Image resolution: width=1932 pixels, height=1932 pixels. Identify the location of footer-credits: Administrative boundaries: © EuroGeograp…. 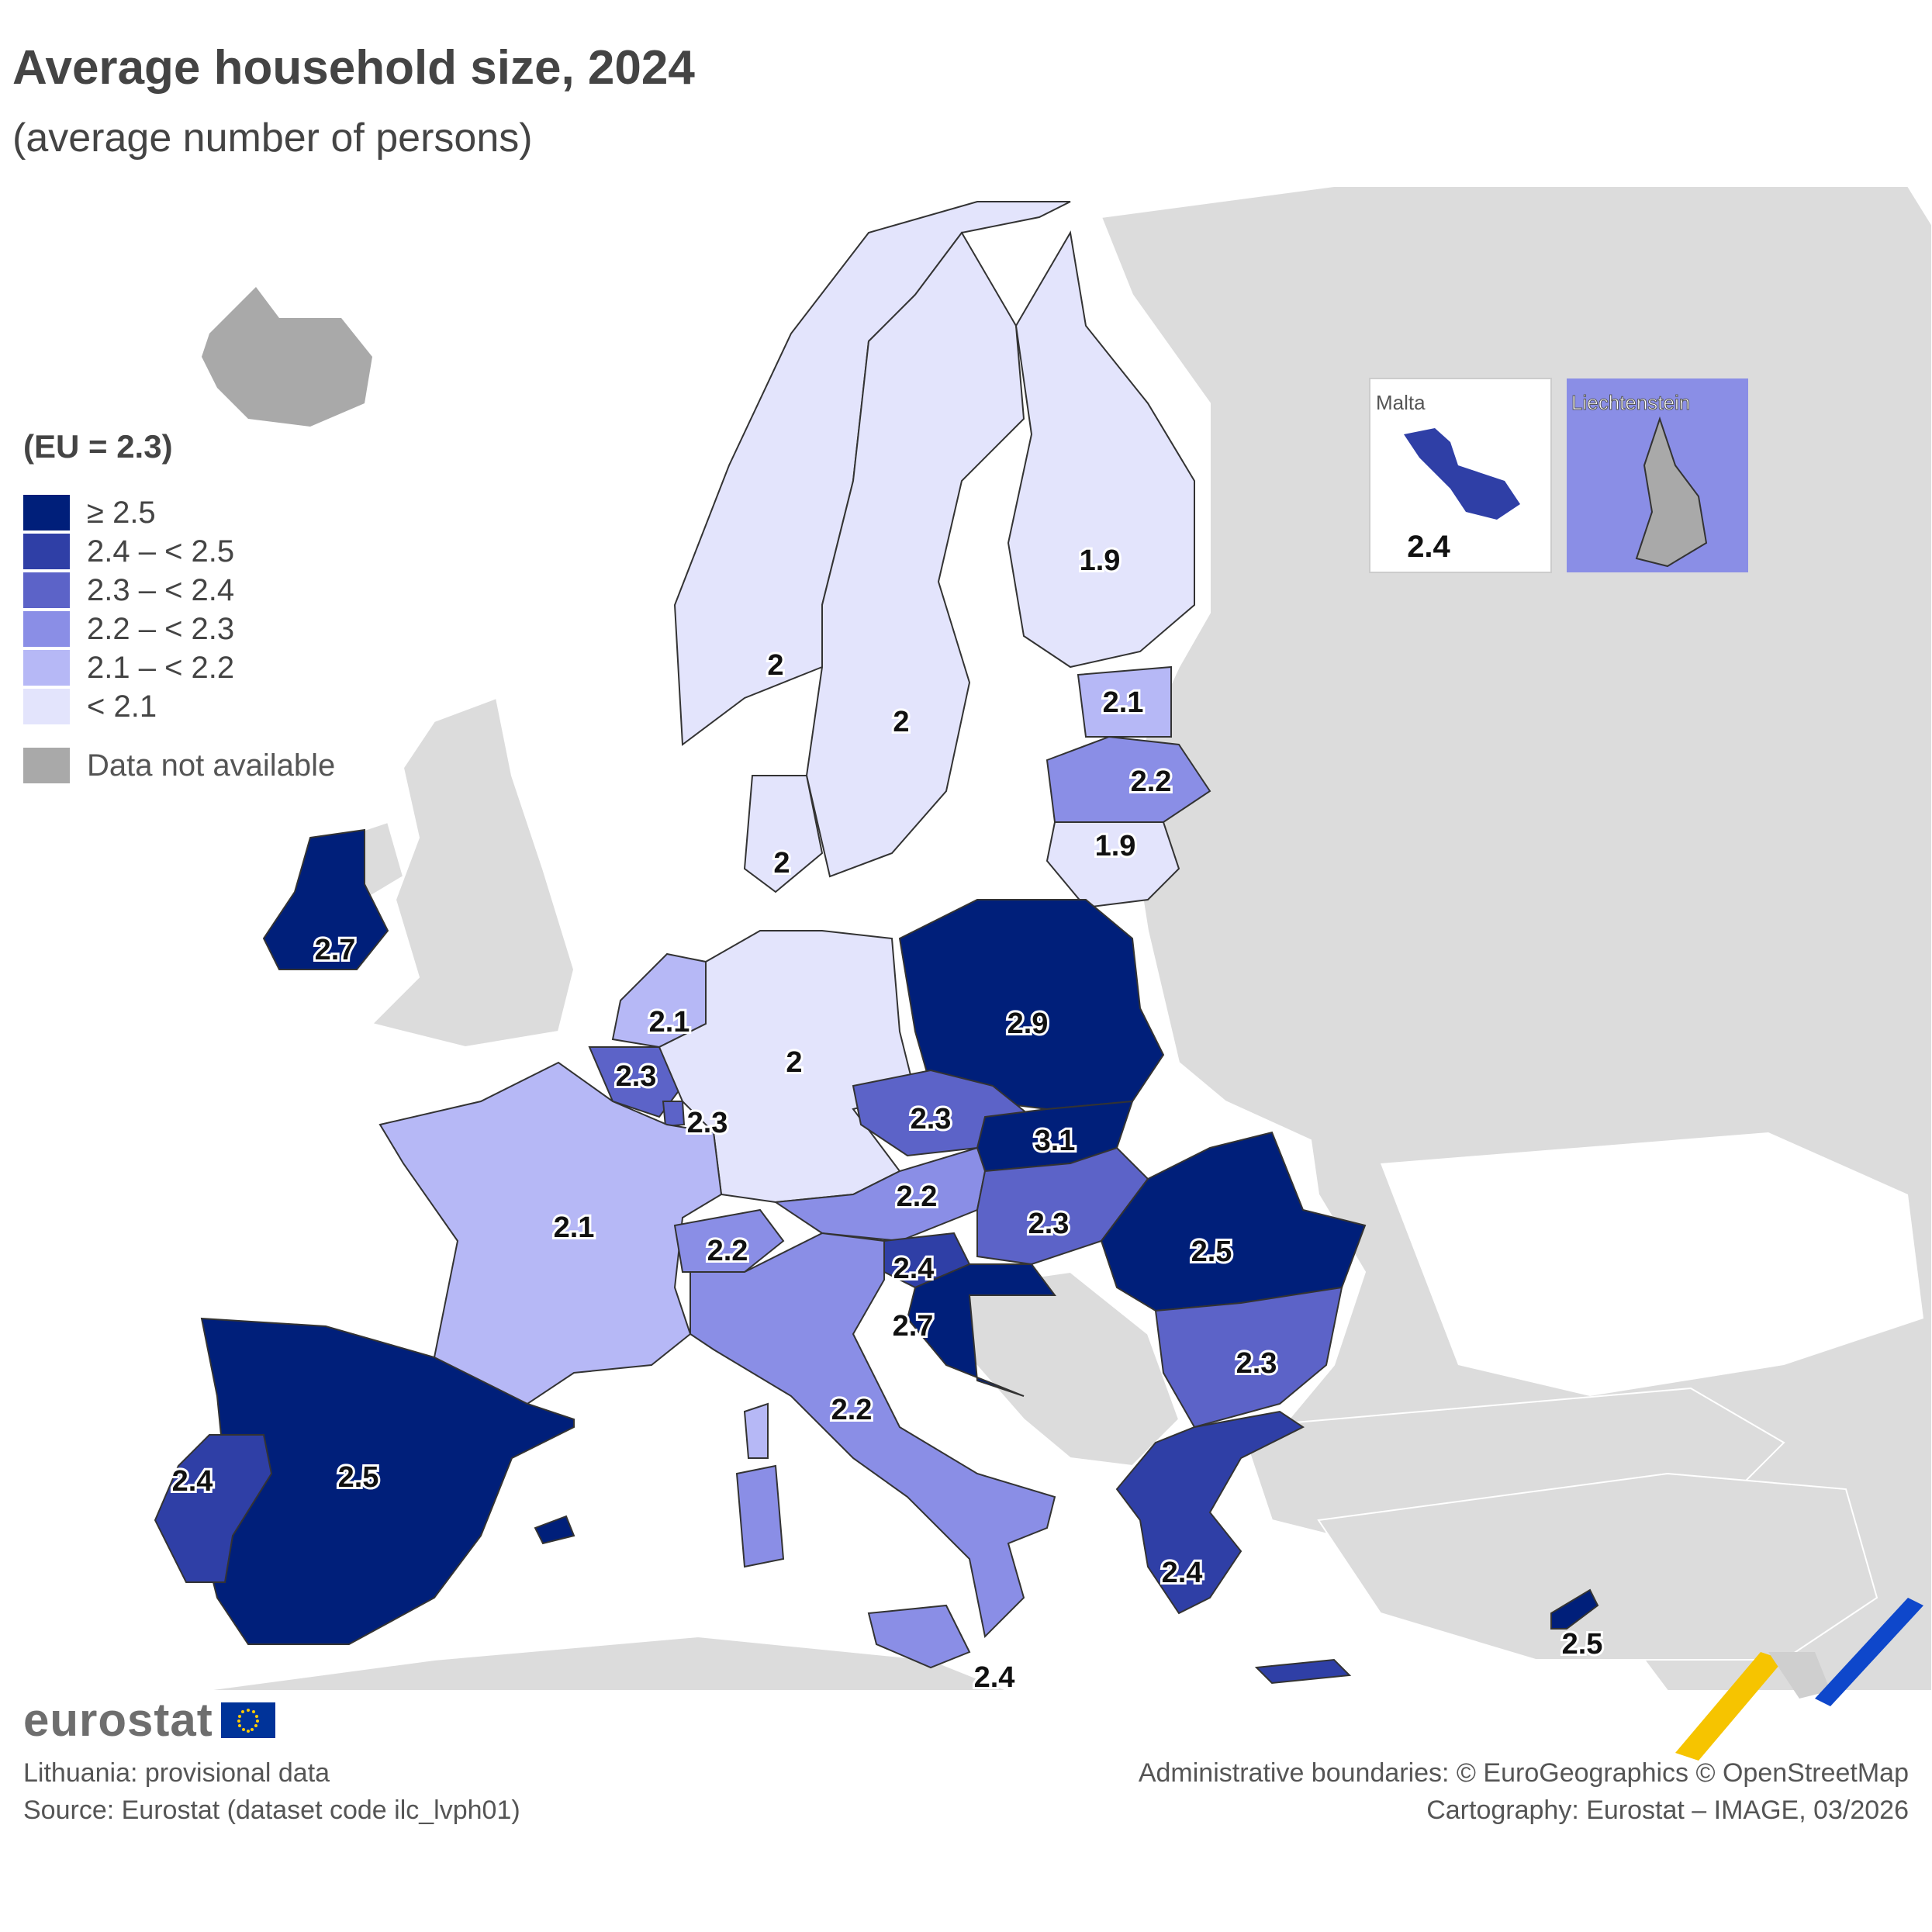
(1524, 1791).